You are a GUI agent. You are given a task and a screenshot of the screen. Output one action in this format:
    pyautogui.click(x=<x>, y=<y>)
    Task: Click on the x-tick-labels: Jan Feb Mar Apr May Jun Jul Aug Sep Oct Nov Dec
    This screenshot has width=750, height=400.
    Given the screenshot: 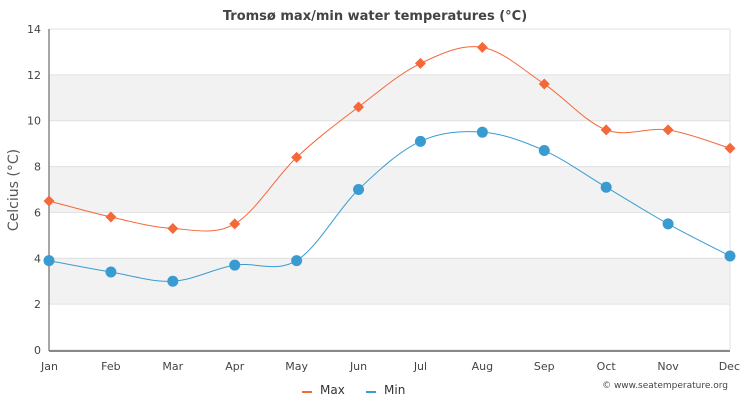 What is the action you would take?
    pyautogui.click(x=390, y=366)
    